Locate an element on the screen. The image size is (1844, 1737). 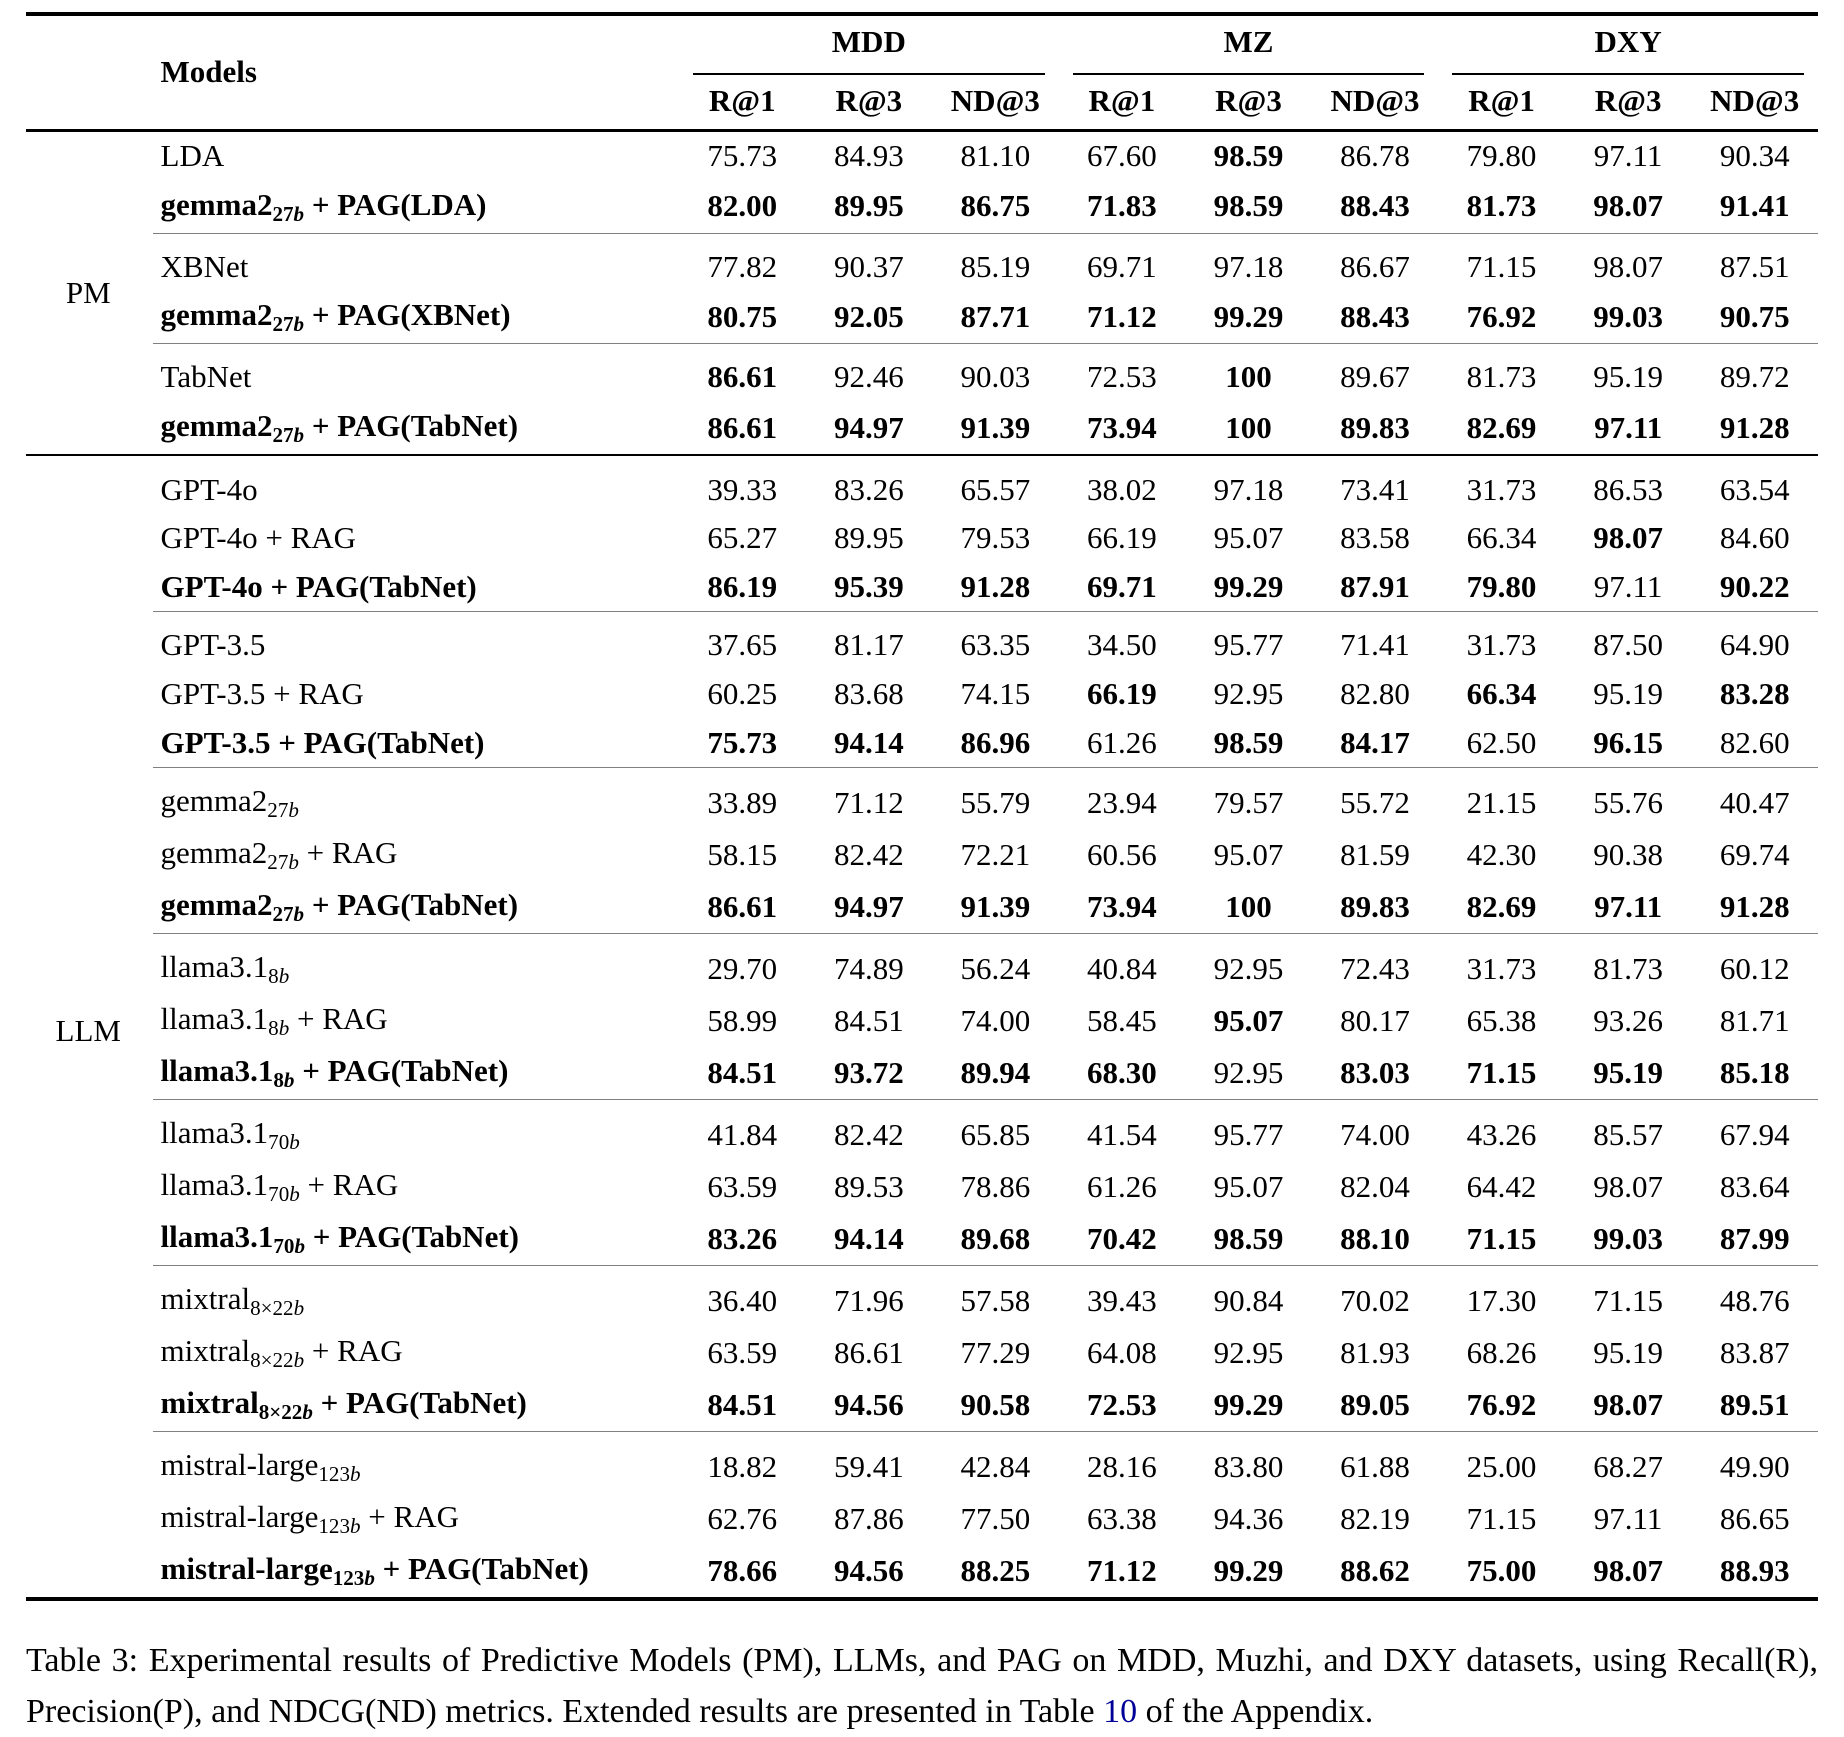
value-cell: 88.43 is located at coordinates (1375, 206).